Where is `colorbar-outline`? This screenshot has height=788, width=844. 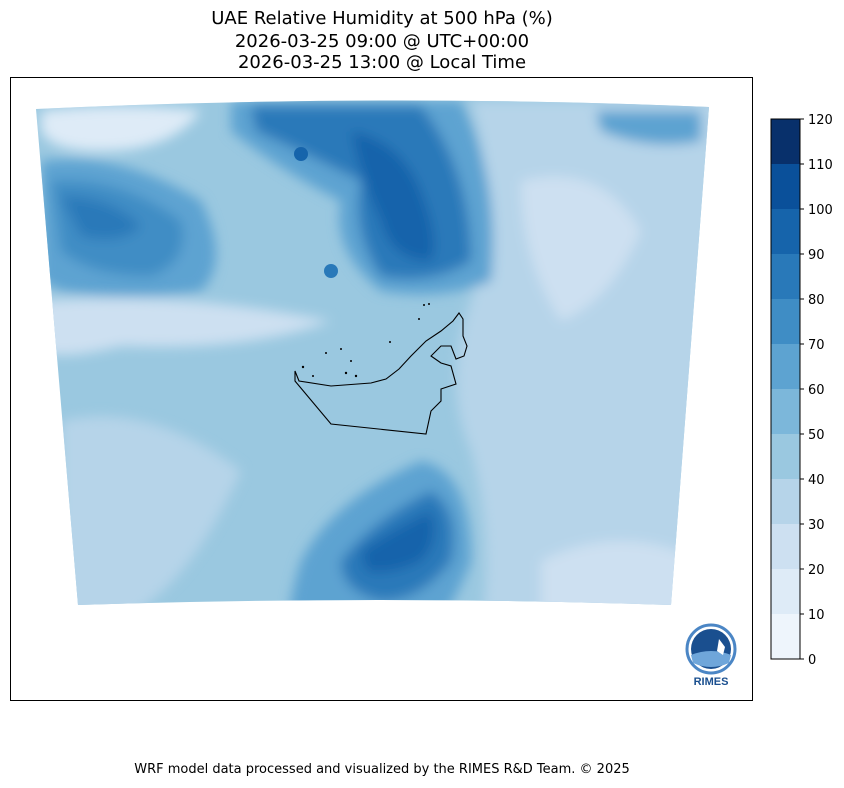 colorbar-outline is located at coordinates (785, 389).